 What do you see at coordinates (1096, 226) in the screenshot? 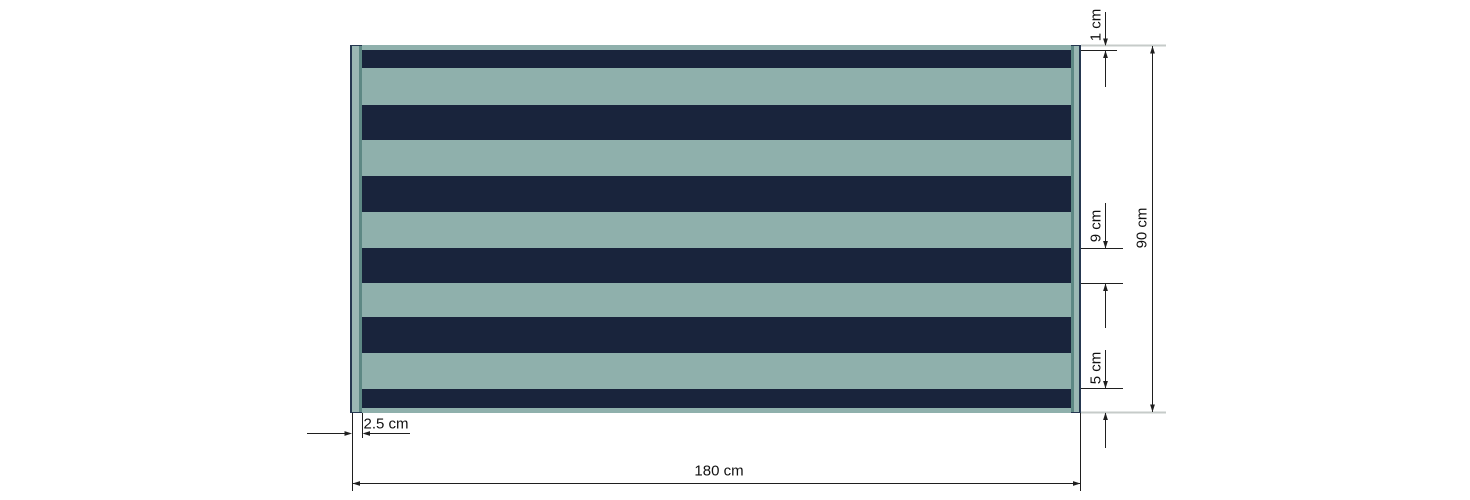
I see `label-stripe-9cm: 9 cm` at bounding box center [1096, 226].